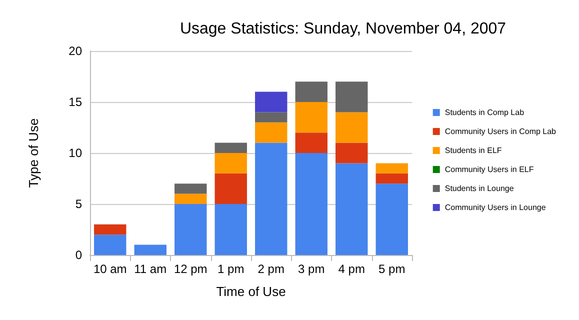 This screenshot has width=579, height=320. I want to click on y-tick-label: 15, so click(75, 102).